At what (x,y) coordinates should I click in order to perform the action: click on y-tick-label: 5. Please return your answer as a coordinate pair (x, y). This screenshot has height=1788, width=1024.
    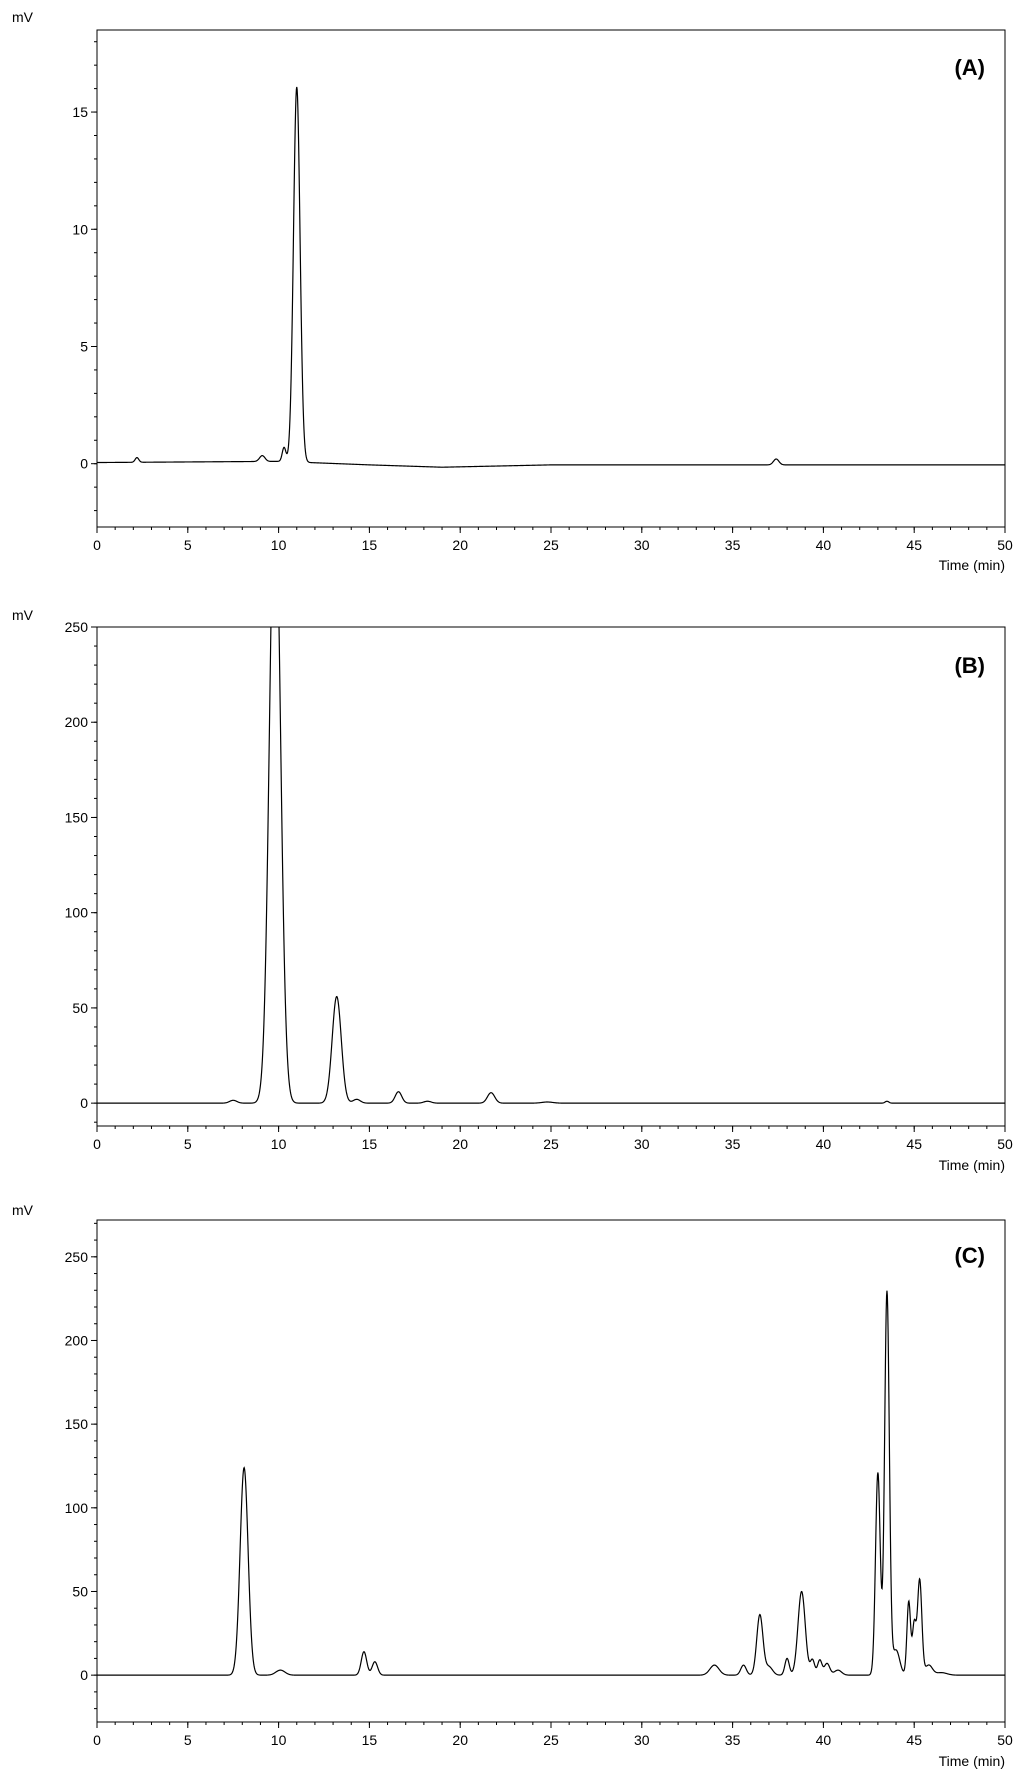
    Looking at the image, I should click on (84, 346).